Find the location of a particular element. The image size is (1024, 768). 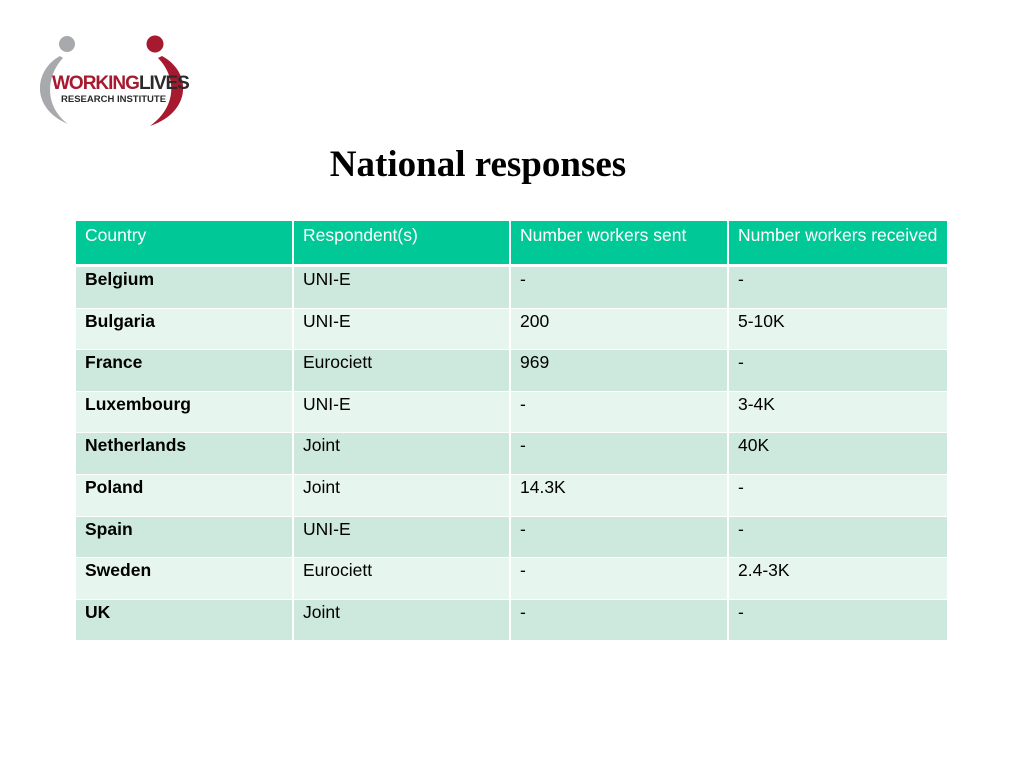

logo-name-part2: LIVES is located at coordinates (164, 83).